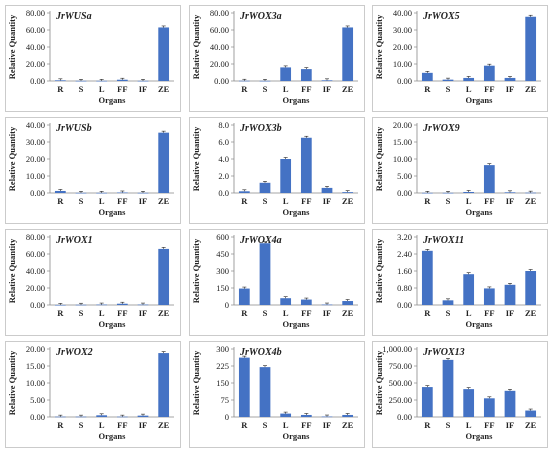 The image size is (550, 453). I want to click on y-tick-label: 8.0, so click(223, 125).